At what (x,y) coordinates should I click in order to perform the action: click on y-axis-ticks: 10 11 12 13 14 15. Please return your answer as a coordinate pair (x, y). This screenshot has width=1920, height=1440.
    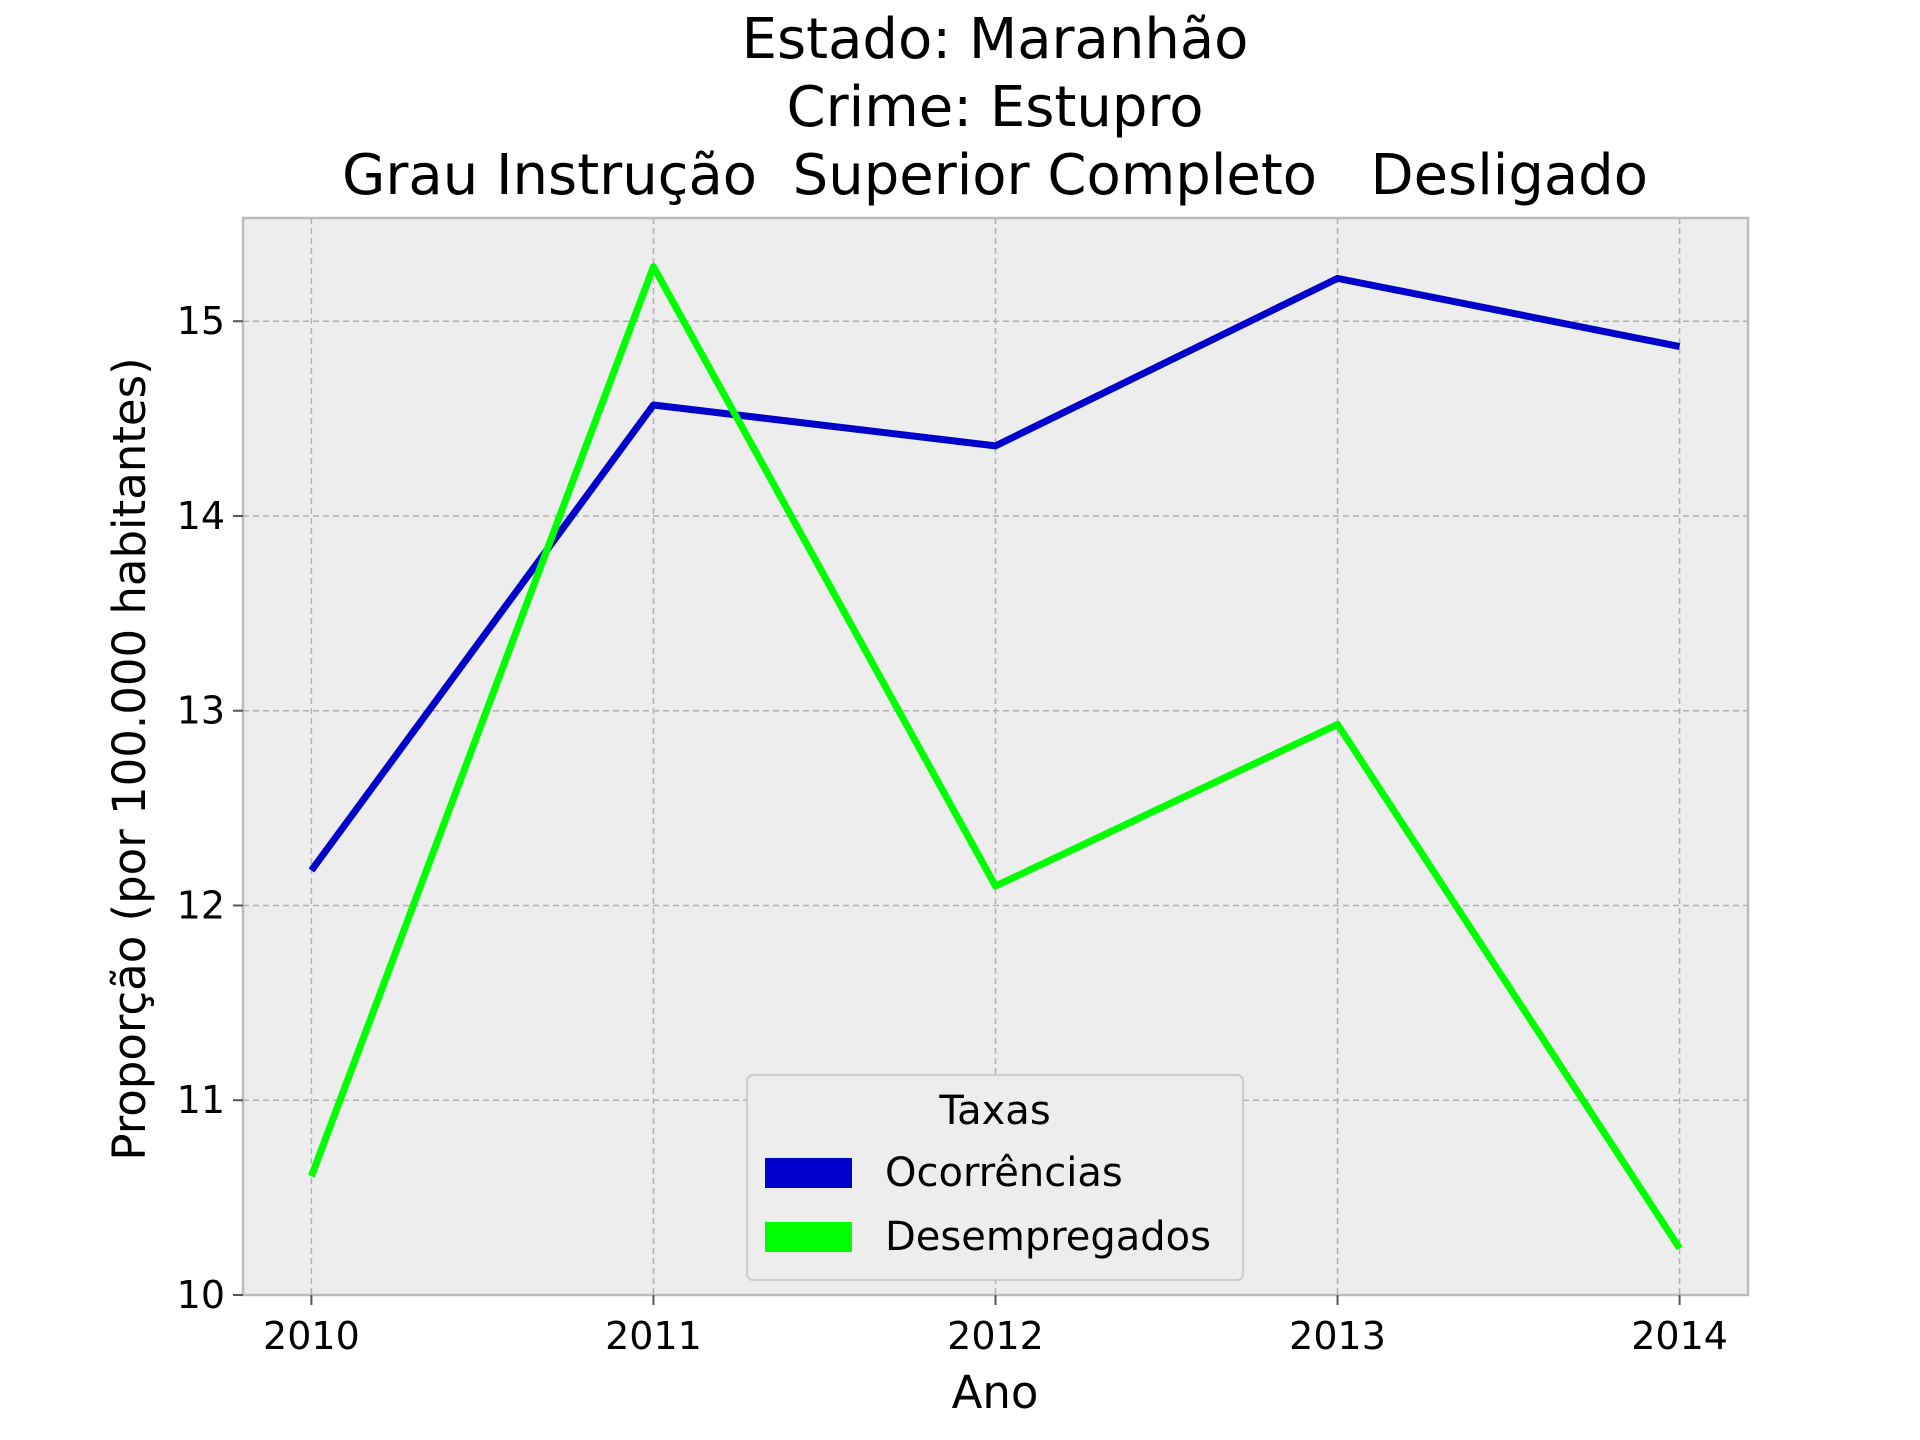
    Looking at the image, I should click on (210, 808).